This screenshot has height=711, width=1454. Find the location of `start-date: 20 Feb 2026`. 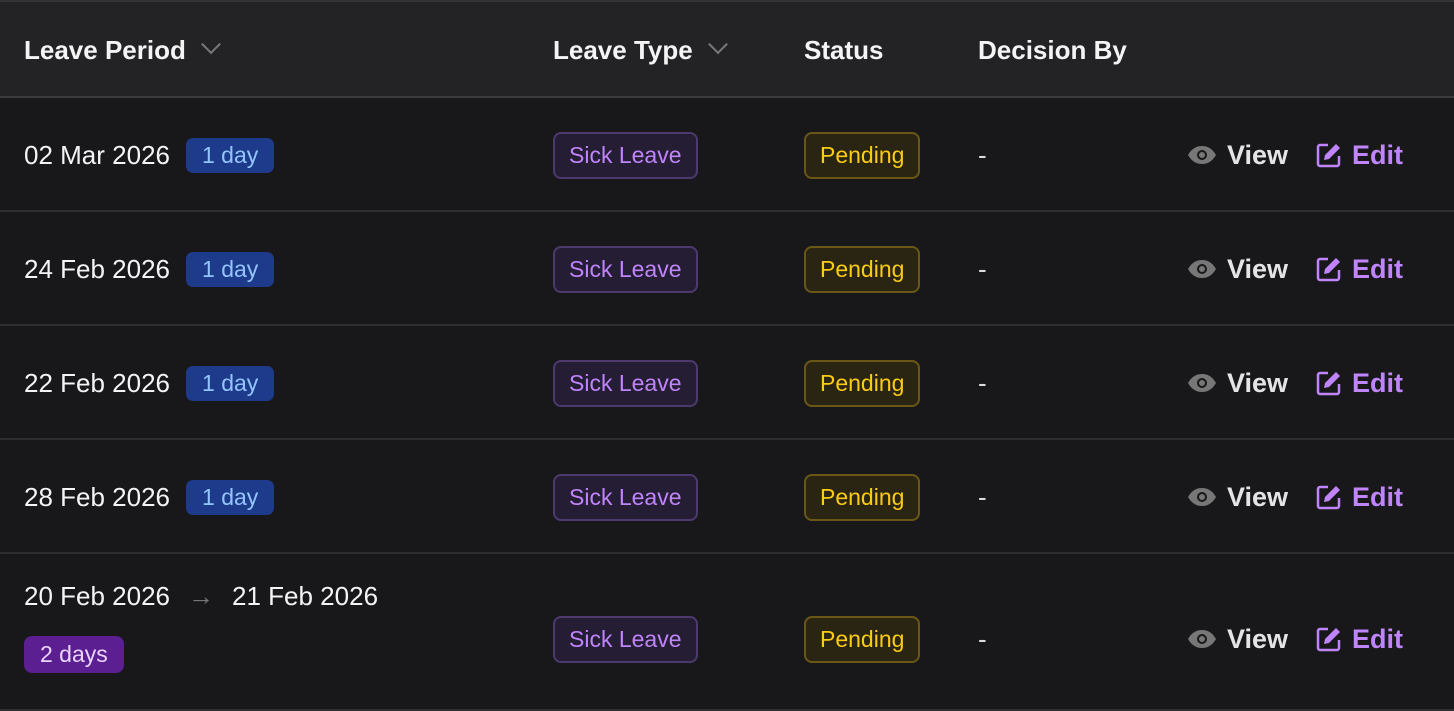

start-date: 20 Feb 2026 is located at coordinates (97, 596).